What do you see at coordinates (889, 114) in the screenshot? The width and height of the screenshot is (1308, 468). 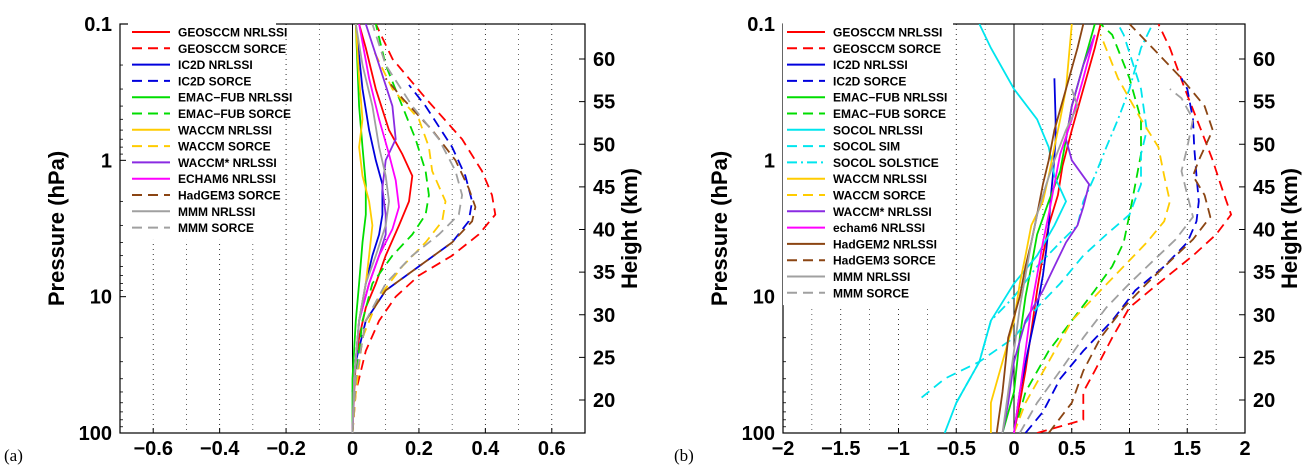 I see `legend-label: EMAC−FUB SORCE` at bounding box center [889, 114].